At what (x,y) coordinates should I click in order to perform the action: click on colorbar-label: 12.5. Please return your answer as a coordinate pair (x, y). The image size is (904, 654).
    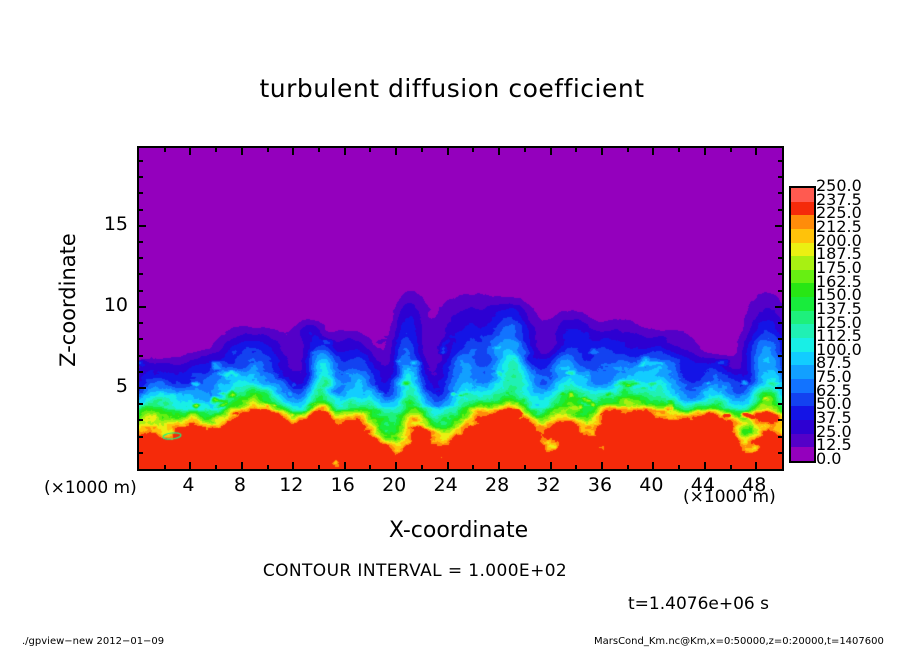
    Looking at the image, I should click on (834, 445).